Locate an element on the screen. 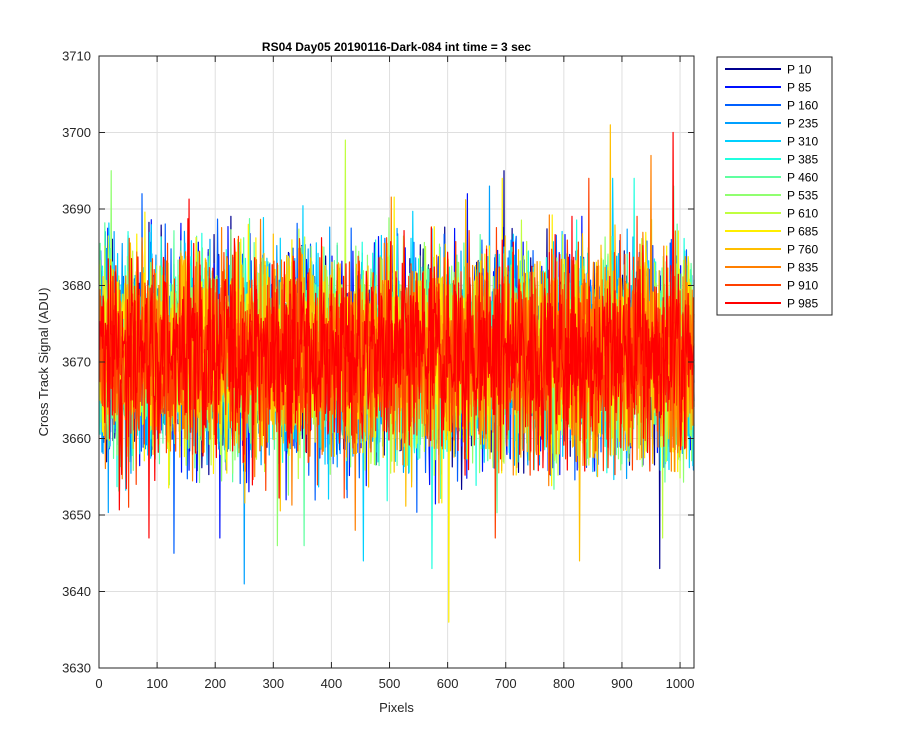 The width and height of the screenshot is (900, 755). legend-box is located at coordinates (774, 186).